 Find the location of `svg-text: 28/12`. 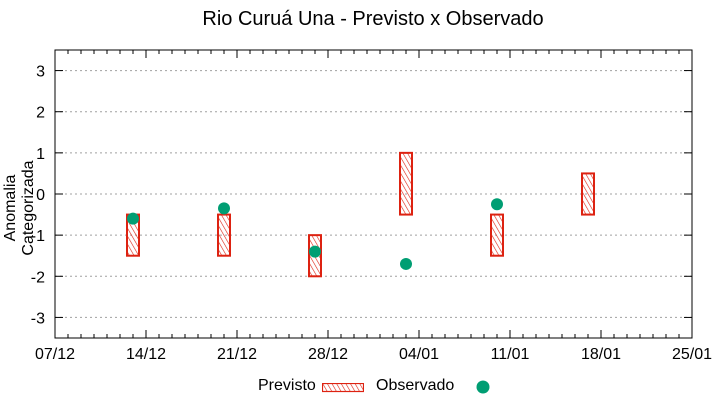

svg-text: 28/12 is located at coordinates (328, 354).